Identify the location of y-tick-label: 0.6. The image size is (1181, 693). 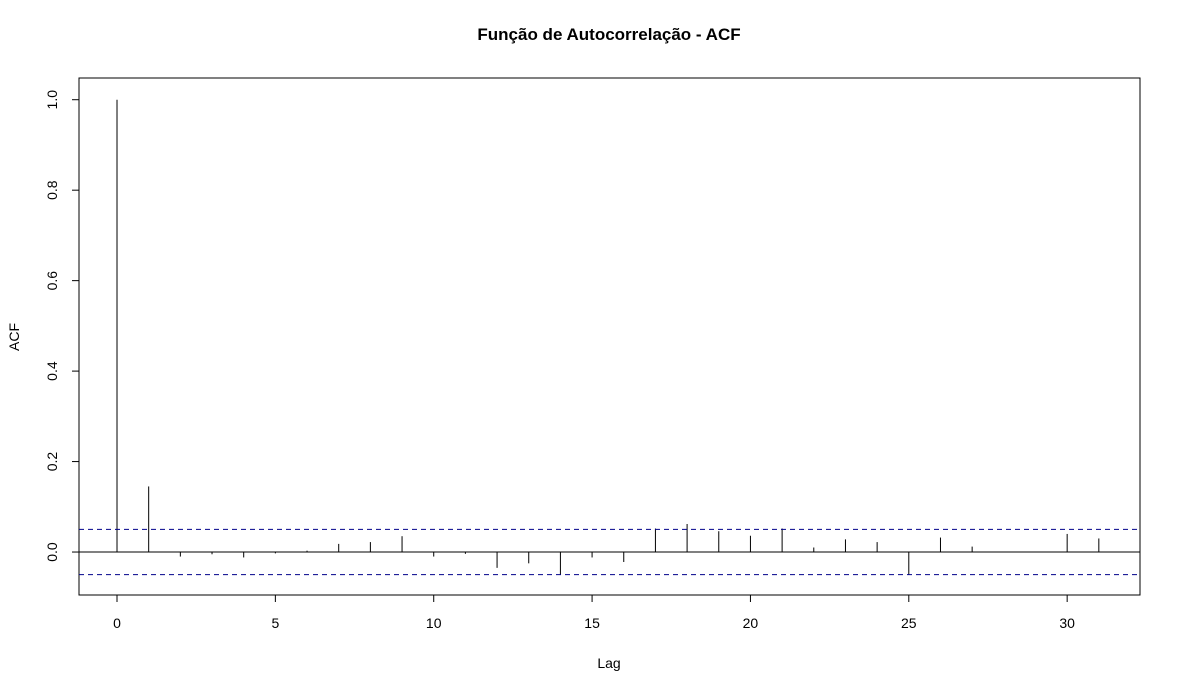
(52, 281).